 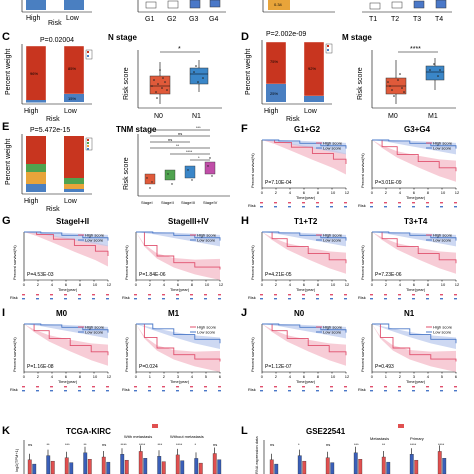 I want to click on panel-c-pct-1: 96%, so click(x=34, y=73).